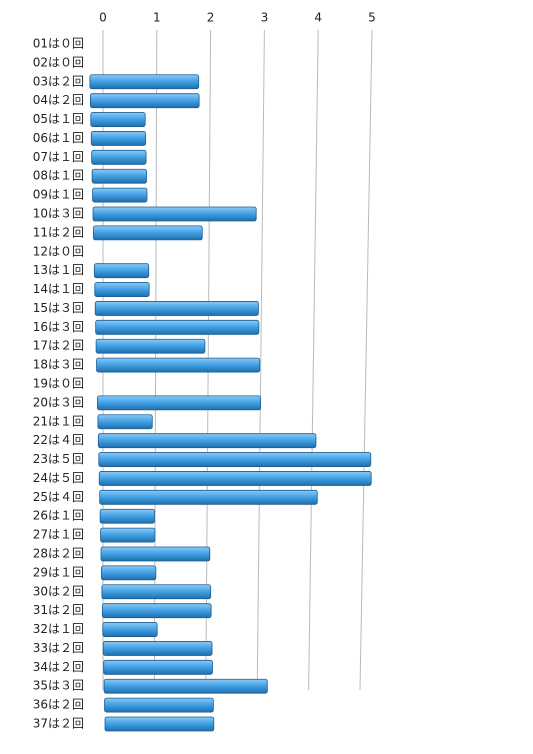  What do you see at coordinates (58, 138) in the screenshot?
I see `y-tick-label: 06は１回` at bounding box center [58, 138].